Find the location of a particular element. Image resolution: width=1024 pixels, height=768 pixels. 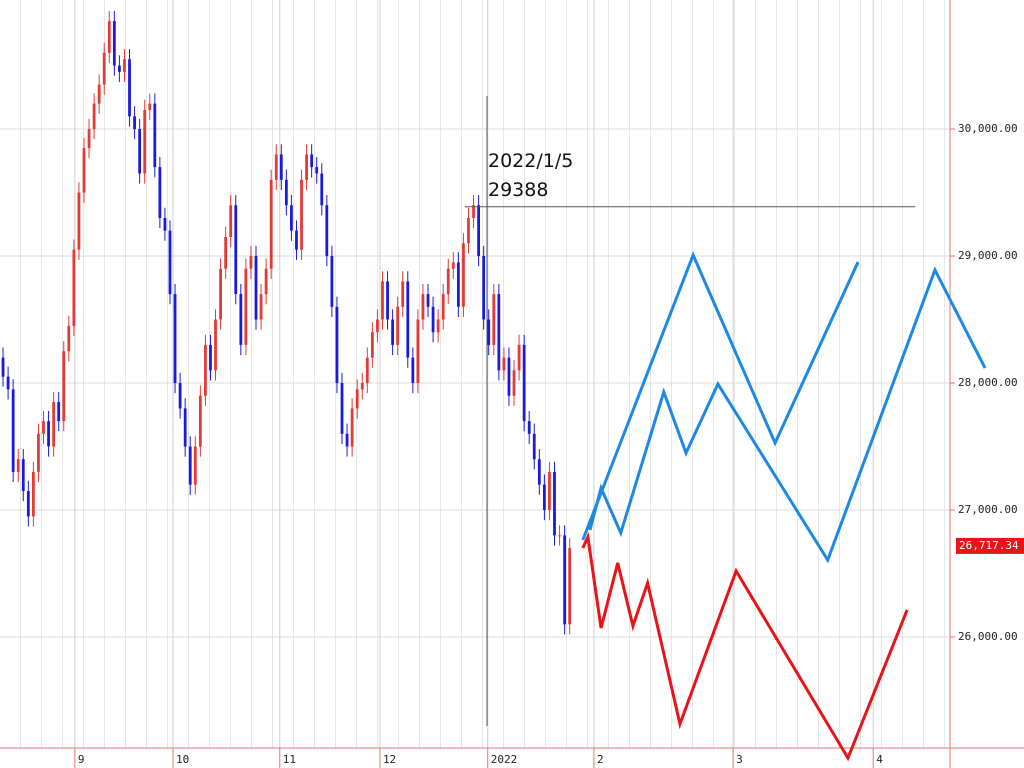

x-tick-label: 11 is located at coordinates (289, 759).